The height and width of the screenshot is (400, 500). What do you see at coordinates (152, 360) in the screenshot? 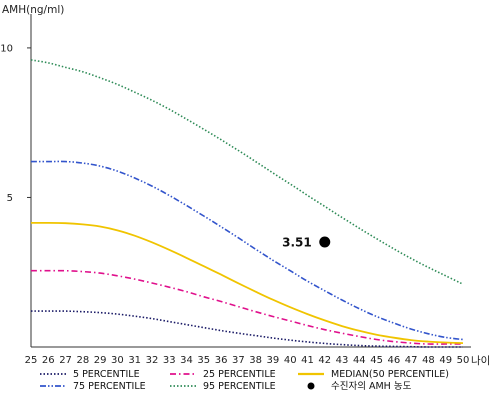
I see `x-tick-label: 32` at bounding box center [152, 360].